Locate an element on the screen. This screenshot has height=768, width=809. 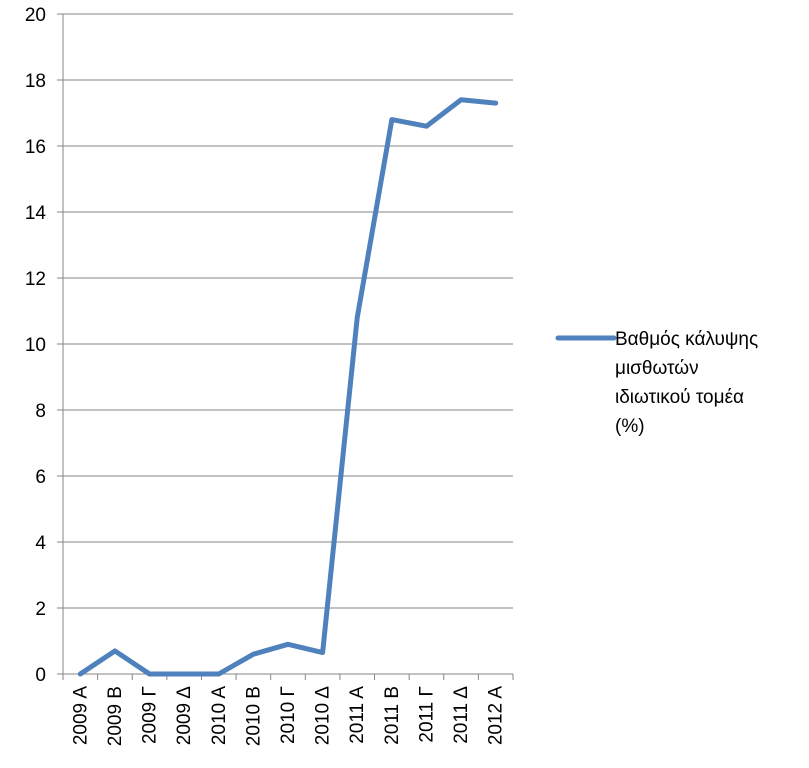
x-tick-label: 2012 Α is located at coordinates (496, 715).